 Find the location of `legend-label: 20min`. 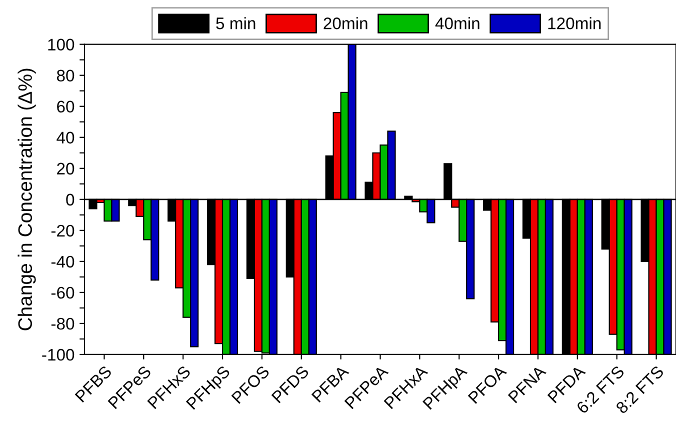

legend-label: 20min is located at coordinates (346, 23).